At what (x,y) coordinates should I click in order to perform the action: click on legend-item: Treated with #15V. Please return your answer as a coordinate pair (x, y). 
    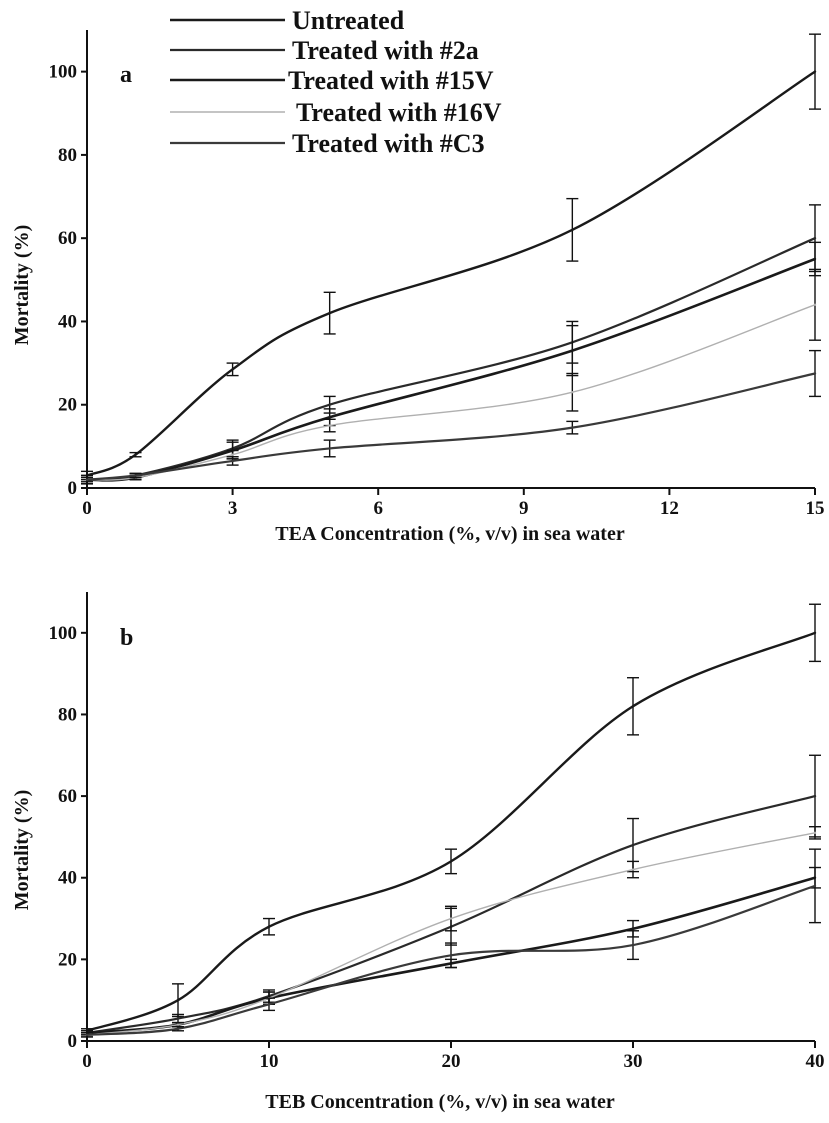
    Looking at the image, I should click on (332, 80).